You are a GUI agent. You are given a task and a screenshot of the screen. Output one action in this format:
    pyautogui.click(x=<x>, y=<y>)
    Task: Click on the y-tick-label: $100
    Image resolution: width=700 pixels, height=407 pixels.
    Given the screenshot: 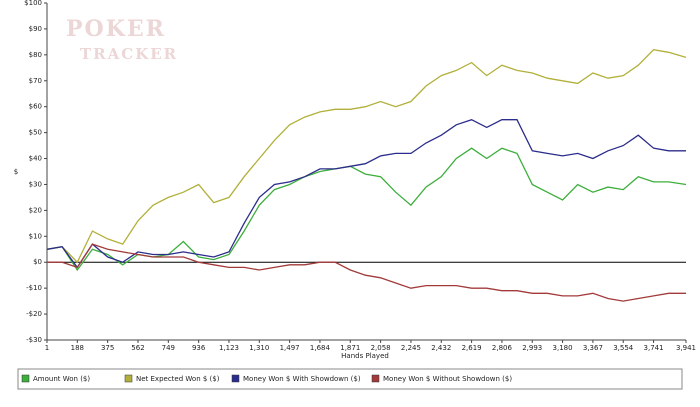 What is the action you would take?
    pyautogui.click(x=33, y=3)
    